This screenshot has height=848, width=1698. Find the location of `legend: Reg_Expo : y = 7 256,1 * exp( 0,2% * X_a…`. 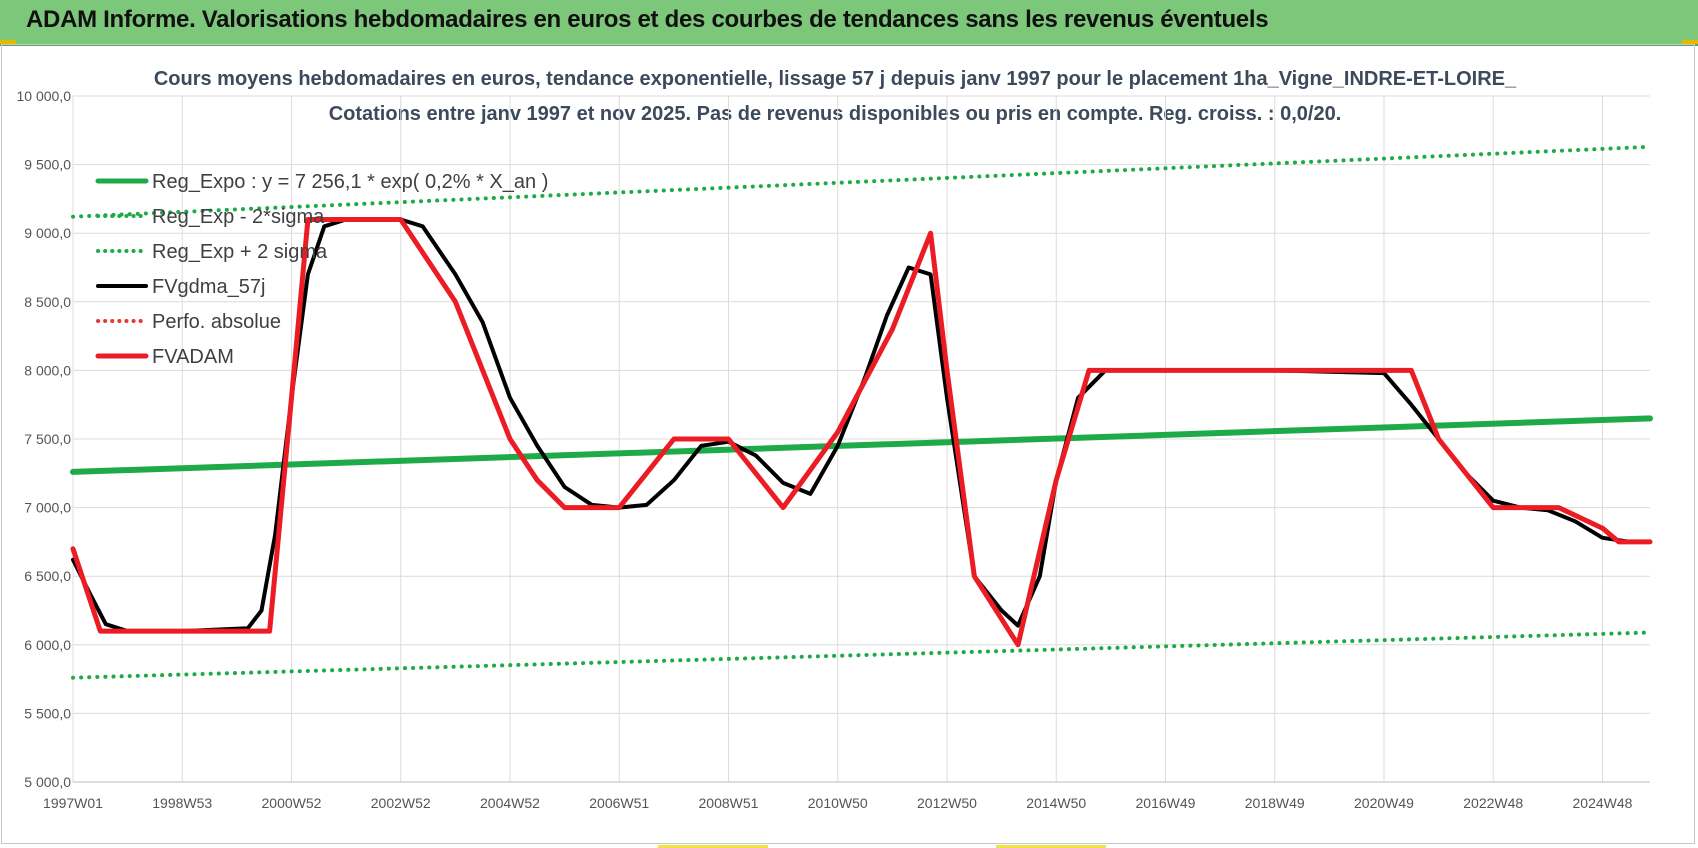

legend: Reg_Expo : y = 7 256,1 * exp( 0,2% * X_a… is located at coordinates (321, 269).